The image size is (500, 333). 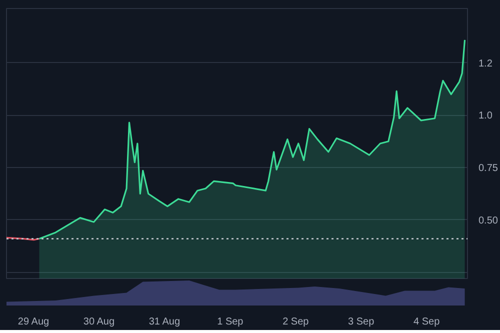 What do you see at coordinates (361, 322) in the screenshot?
I see `x-tick-label: 3 Sep` at bounding box center [361, 322].